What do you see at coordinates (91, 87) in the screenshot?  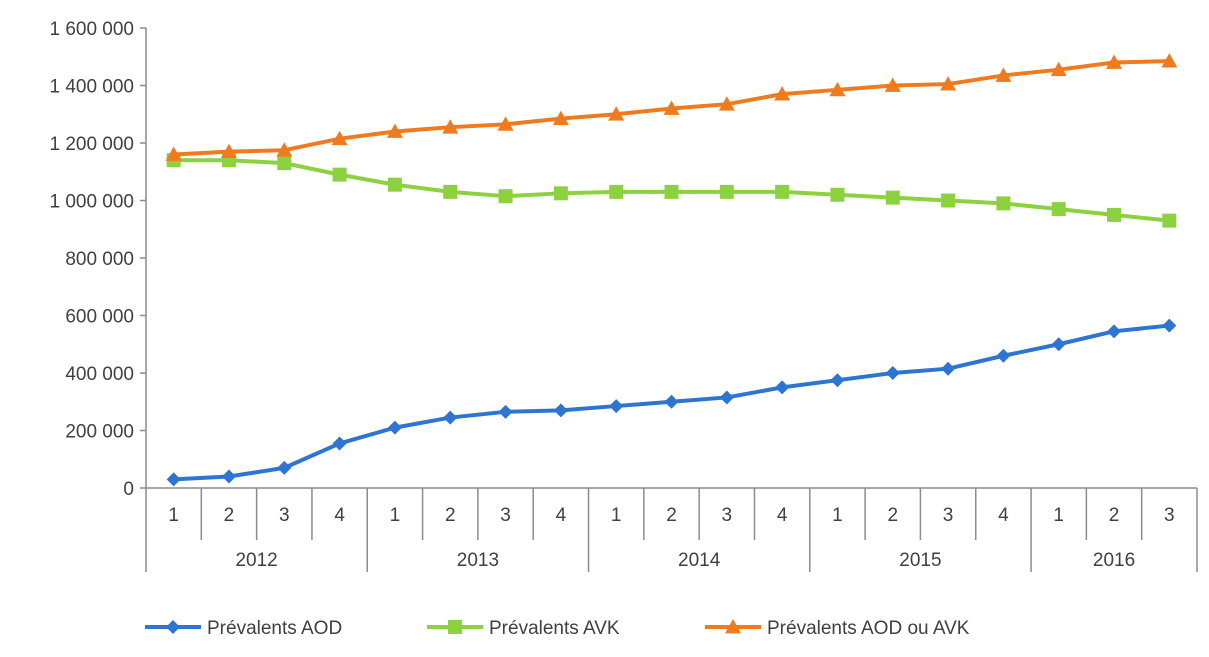 I see `y-tick-label: 1 400 000` at bounding box center [91, 87].